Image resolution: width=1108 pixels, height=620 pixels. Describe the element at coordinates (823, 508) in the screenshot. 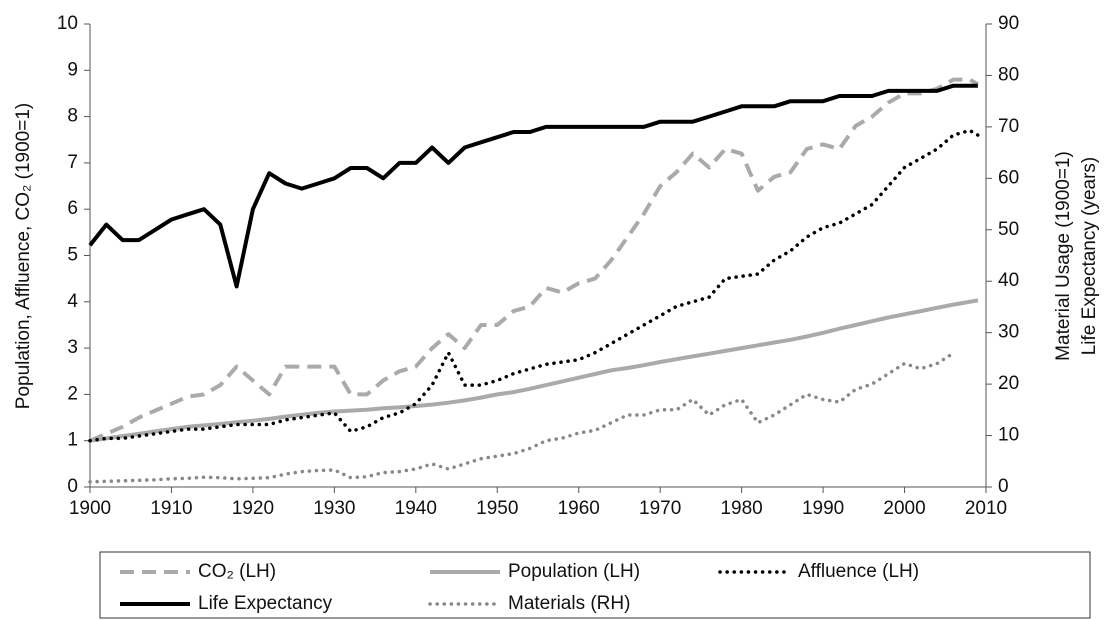

I see `x-tick-label: 1990` at that location.